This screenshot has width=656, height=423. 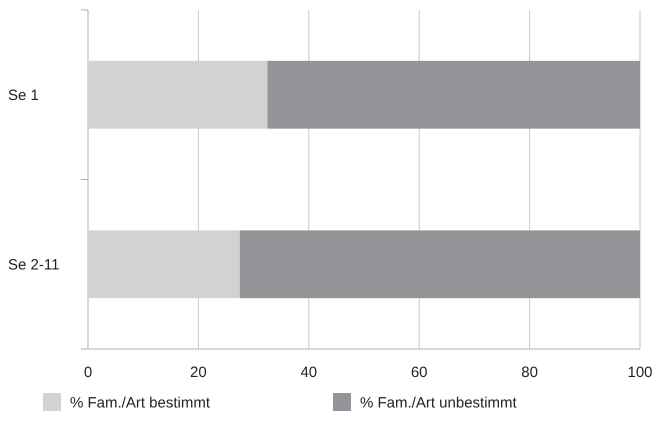 I want to click on x-tick-label: 40, so click(x=309, y=372).